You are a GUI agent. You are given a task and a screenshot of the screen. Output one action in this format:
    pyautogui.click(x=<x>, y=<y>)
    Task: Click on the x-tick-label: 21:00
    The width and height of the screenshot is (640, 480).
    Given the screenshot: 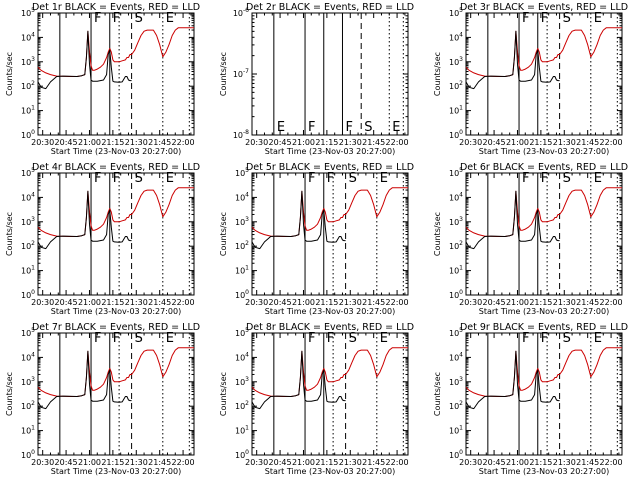 What is the action you would take?
    pyautogui.click(x=89, y=462)
    